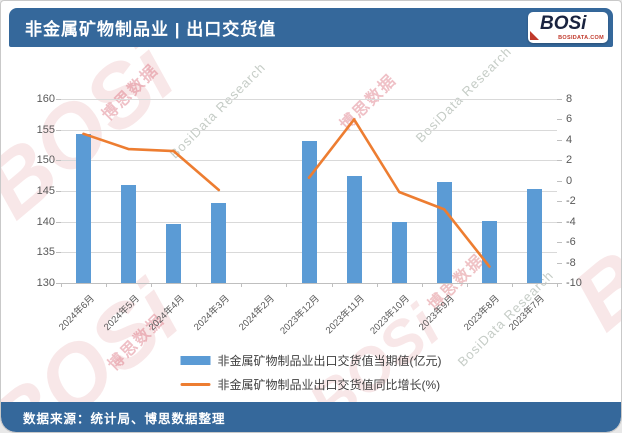  I want to click on y-axis-left-tick-label: 155, so click(45, 129).